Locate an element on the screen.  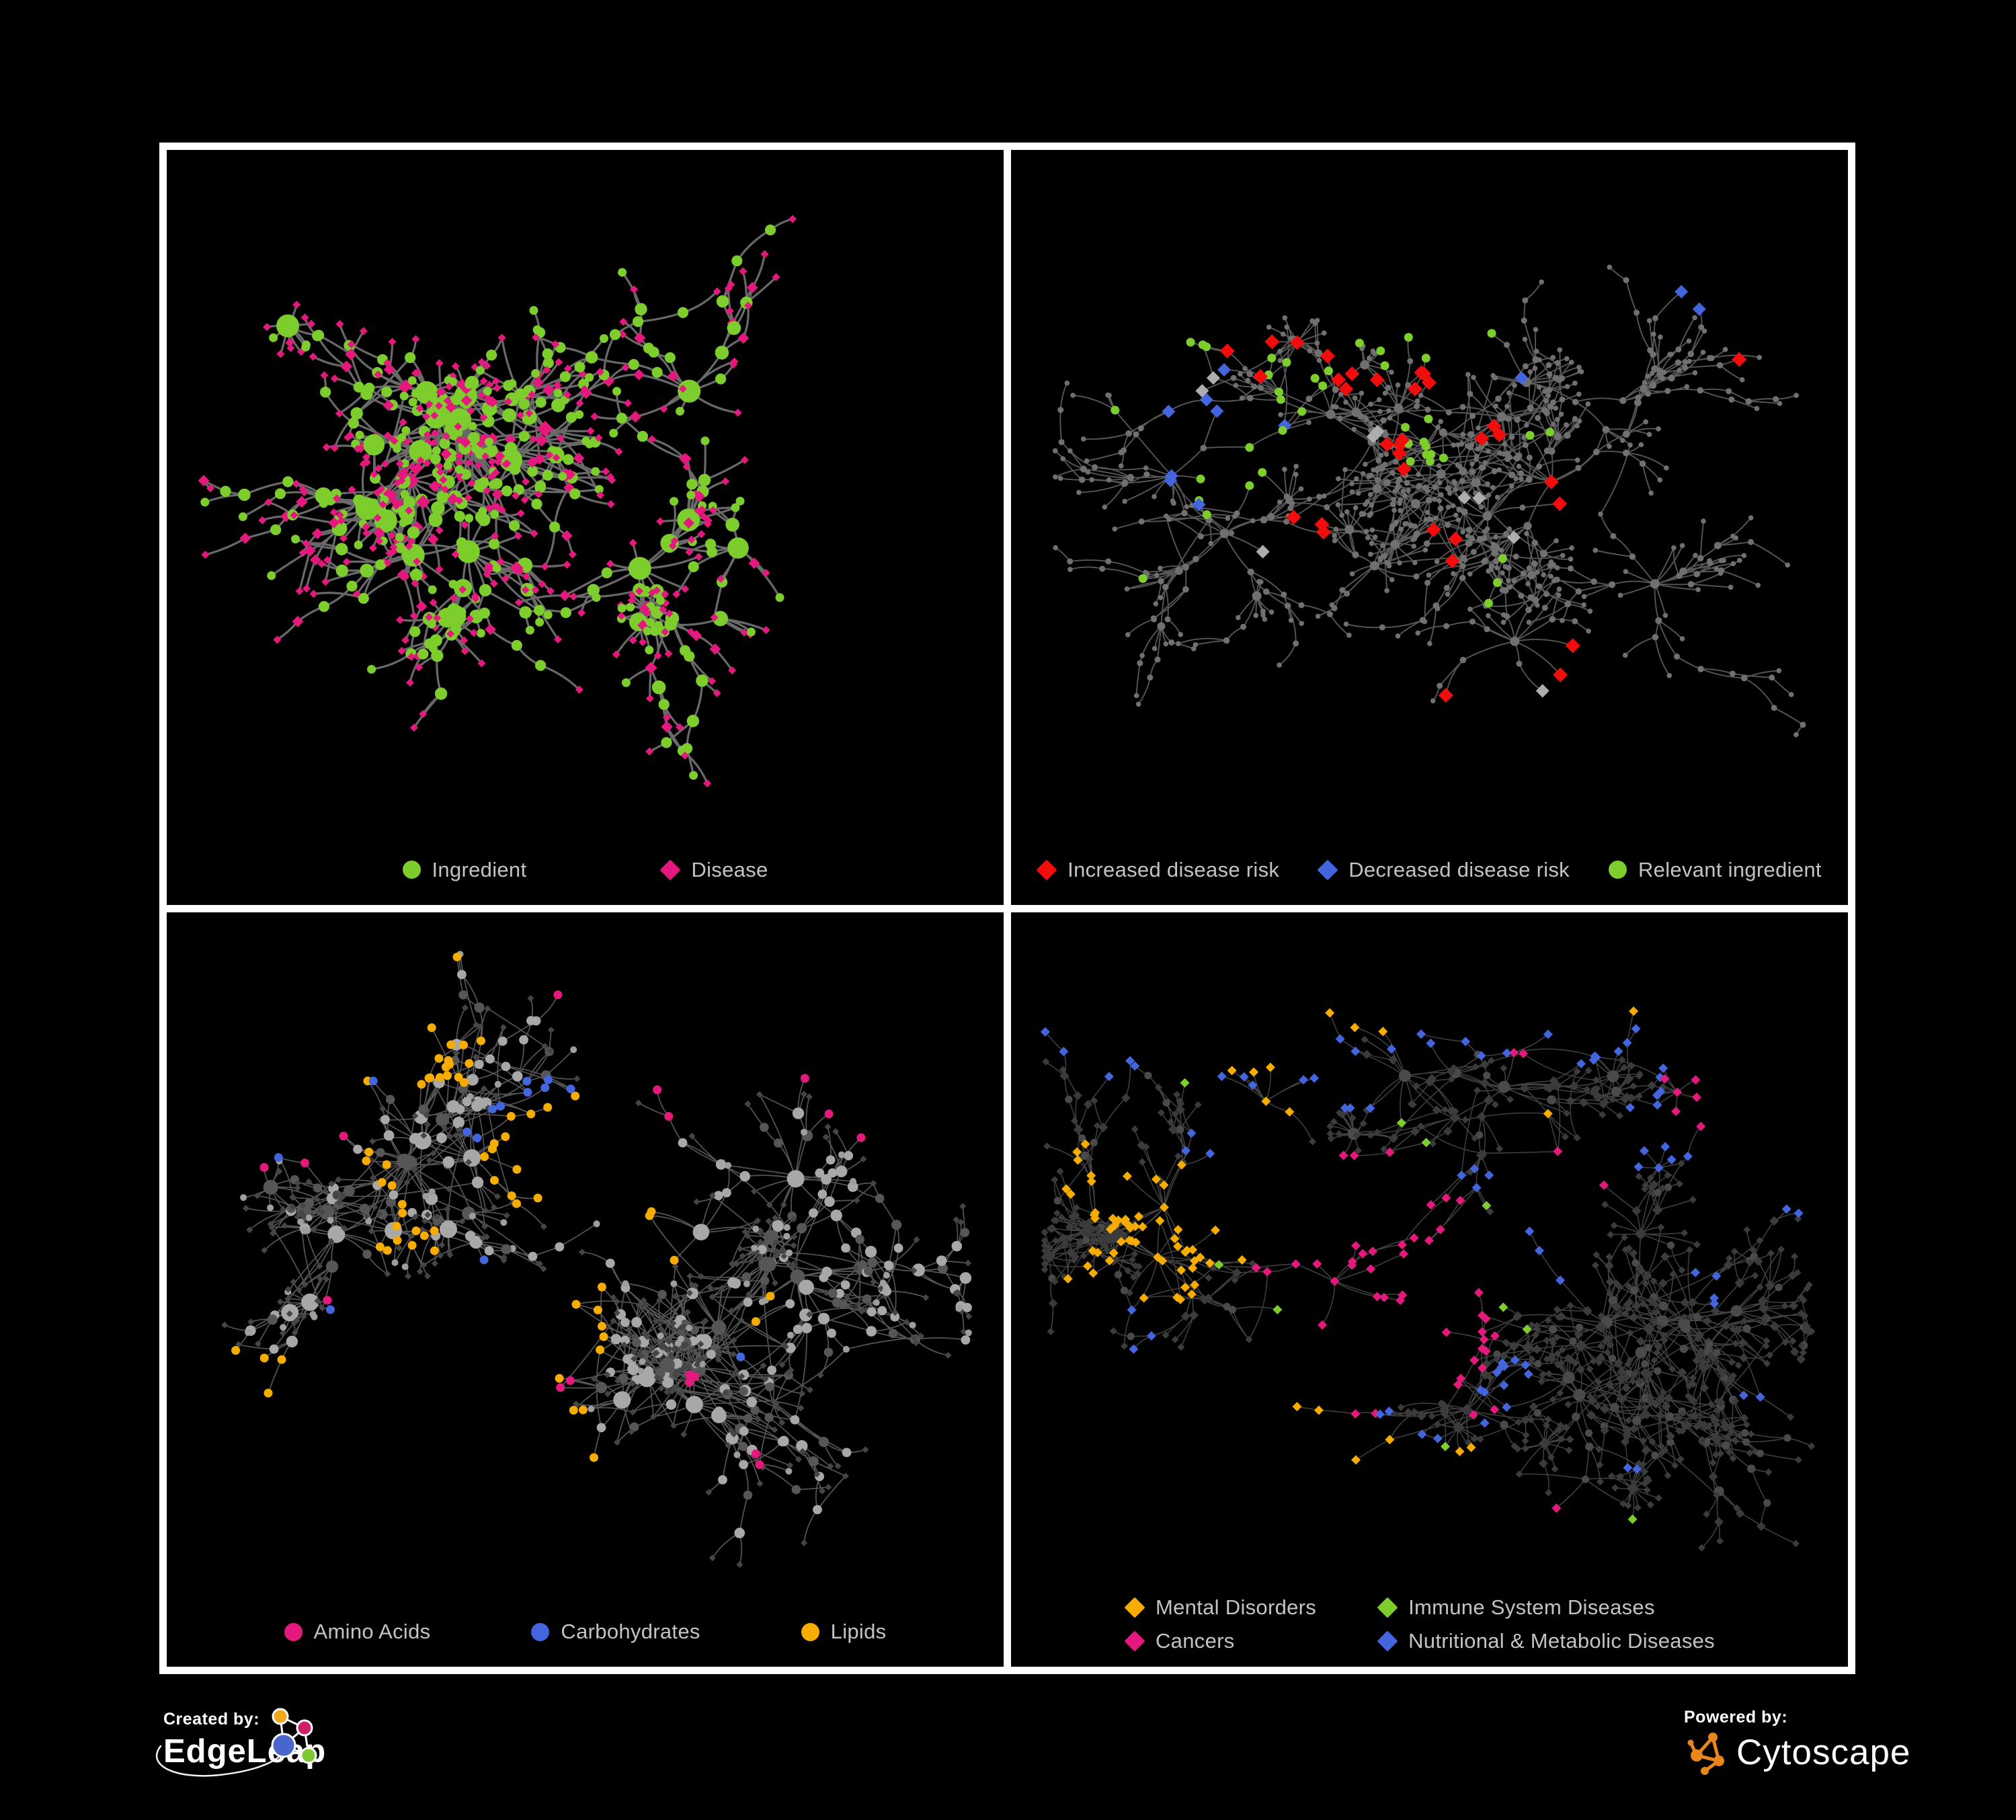
legend-item-increased-disease-risk: Increased disease risk is located at coordinates (1158, 869).